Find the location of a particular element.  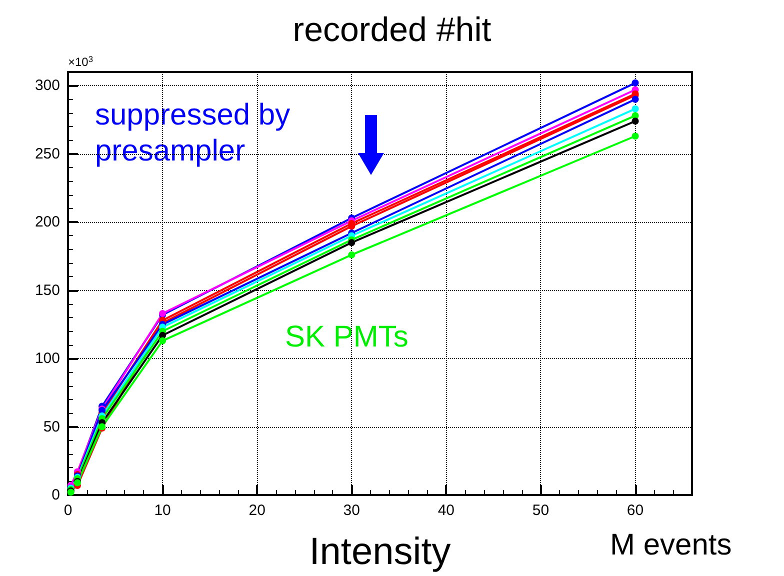

y-tick-label: 250 is located at coordinates (47, 153).